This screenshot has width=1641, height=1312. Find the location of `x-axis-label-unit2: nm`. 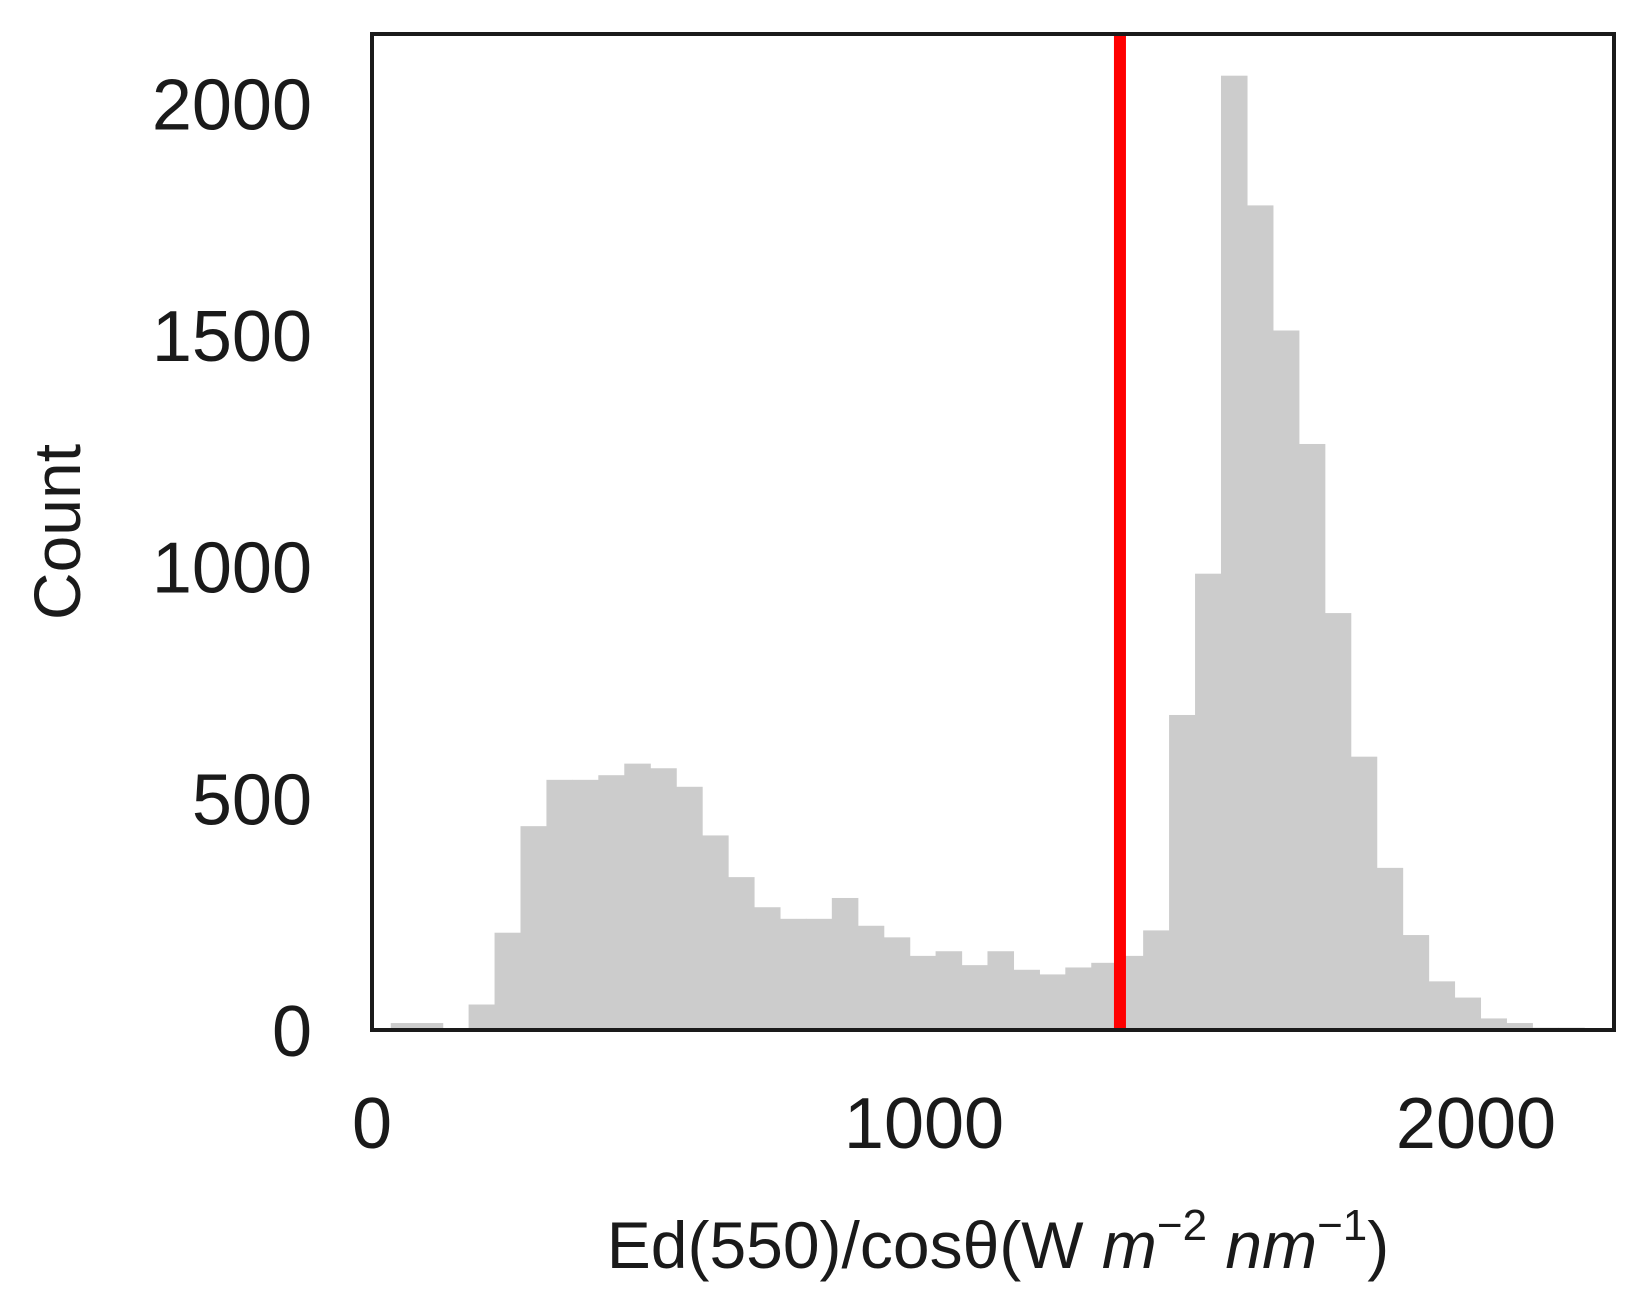

x-axis-label-unit2: nm is located at coordinates (1271, 1245).